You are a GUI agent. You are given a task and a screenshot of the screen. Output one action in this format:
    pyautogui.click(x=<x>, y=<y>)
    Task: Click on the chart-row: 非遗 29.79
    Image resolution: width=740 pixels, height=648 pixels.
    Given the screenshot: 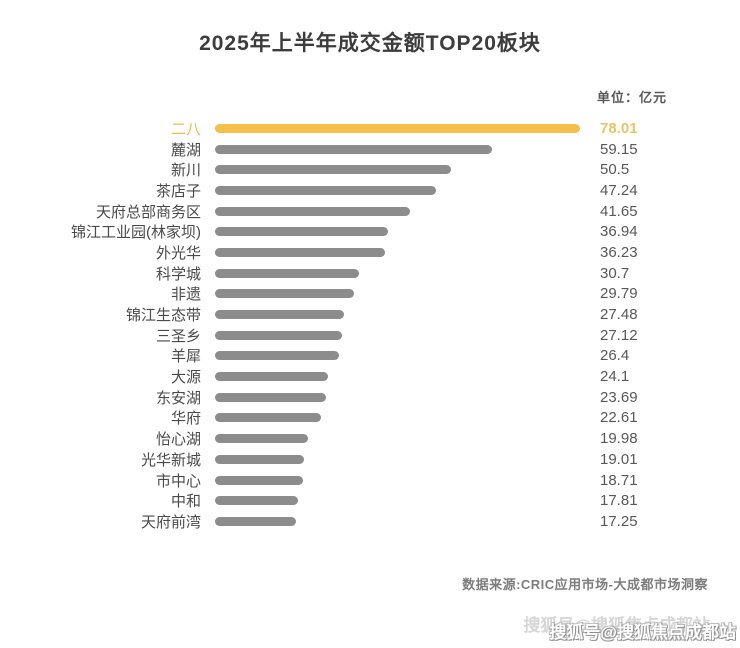 What is the action you would take?
    pyautogui.click(x=370, y=294)
    